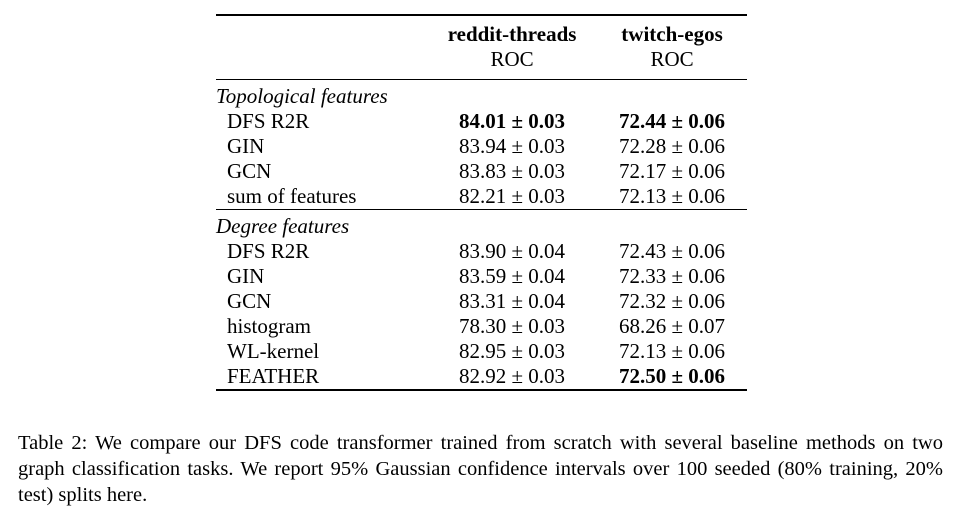 Image resolution: width=957 pixels, height=519 pixels. What do you see at coordinates (672, 121) in the screenshot?
I see `twitch-egos-value: 72.44 ± 0.06` at bounding box center [672, 121].